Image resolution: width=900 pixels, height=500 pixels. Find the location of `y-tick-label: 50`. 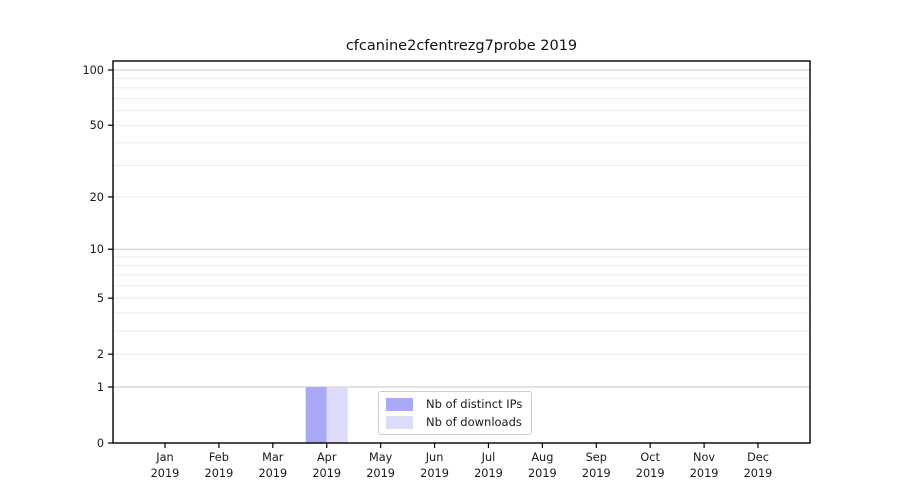

y-tick-label: 50 is located at coordinates (97, 125).